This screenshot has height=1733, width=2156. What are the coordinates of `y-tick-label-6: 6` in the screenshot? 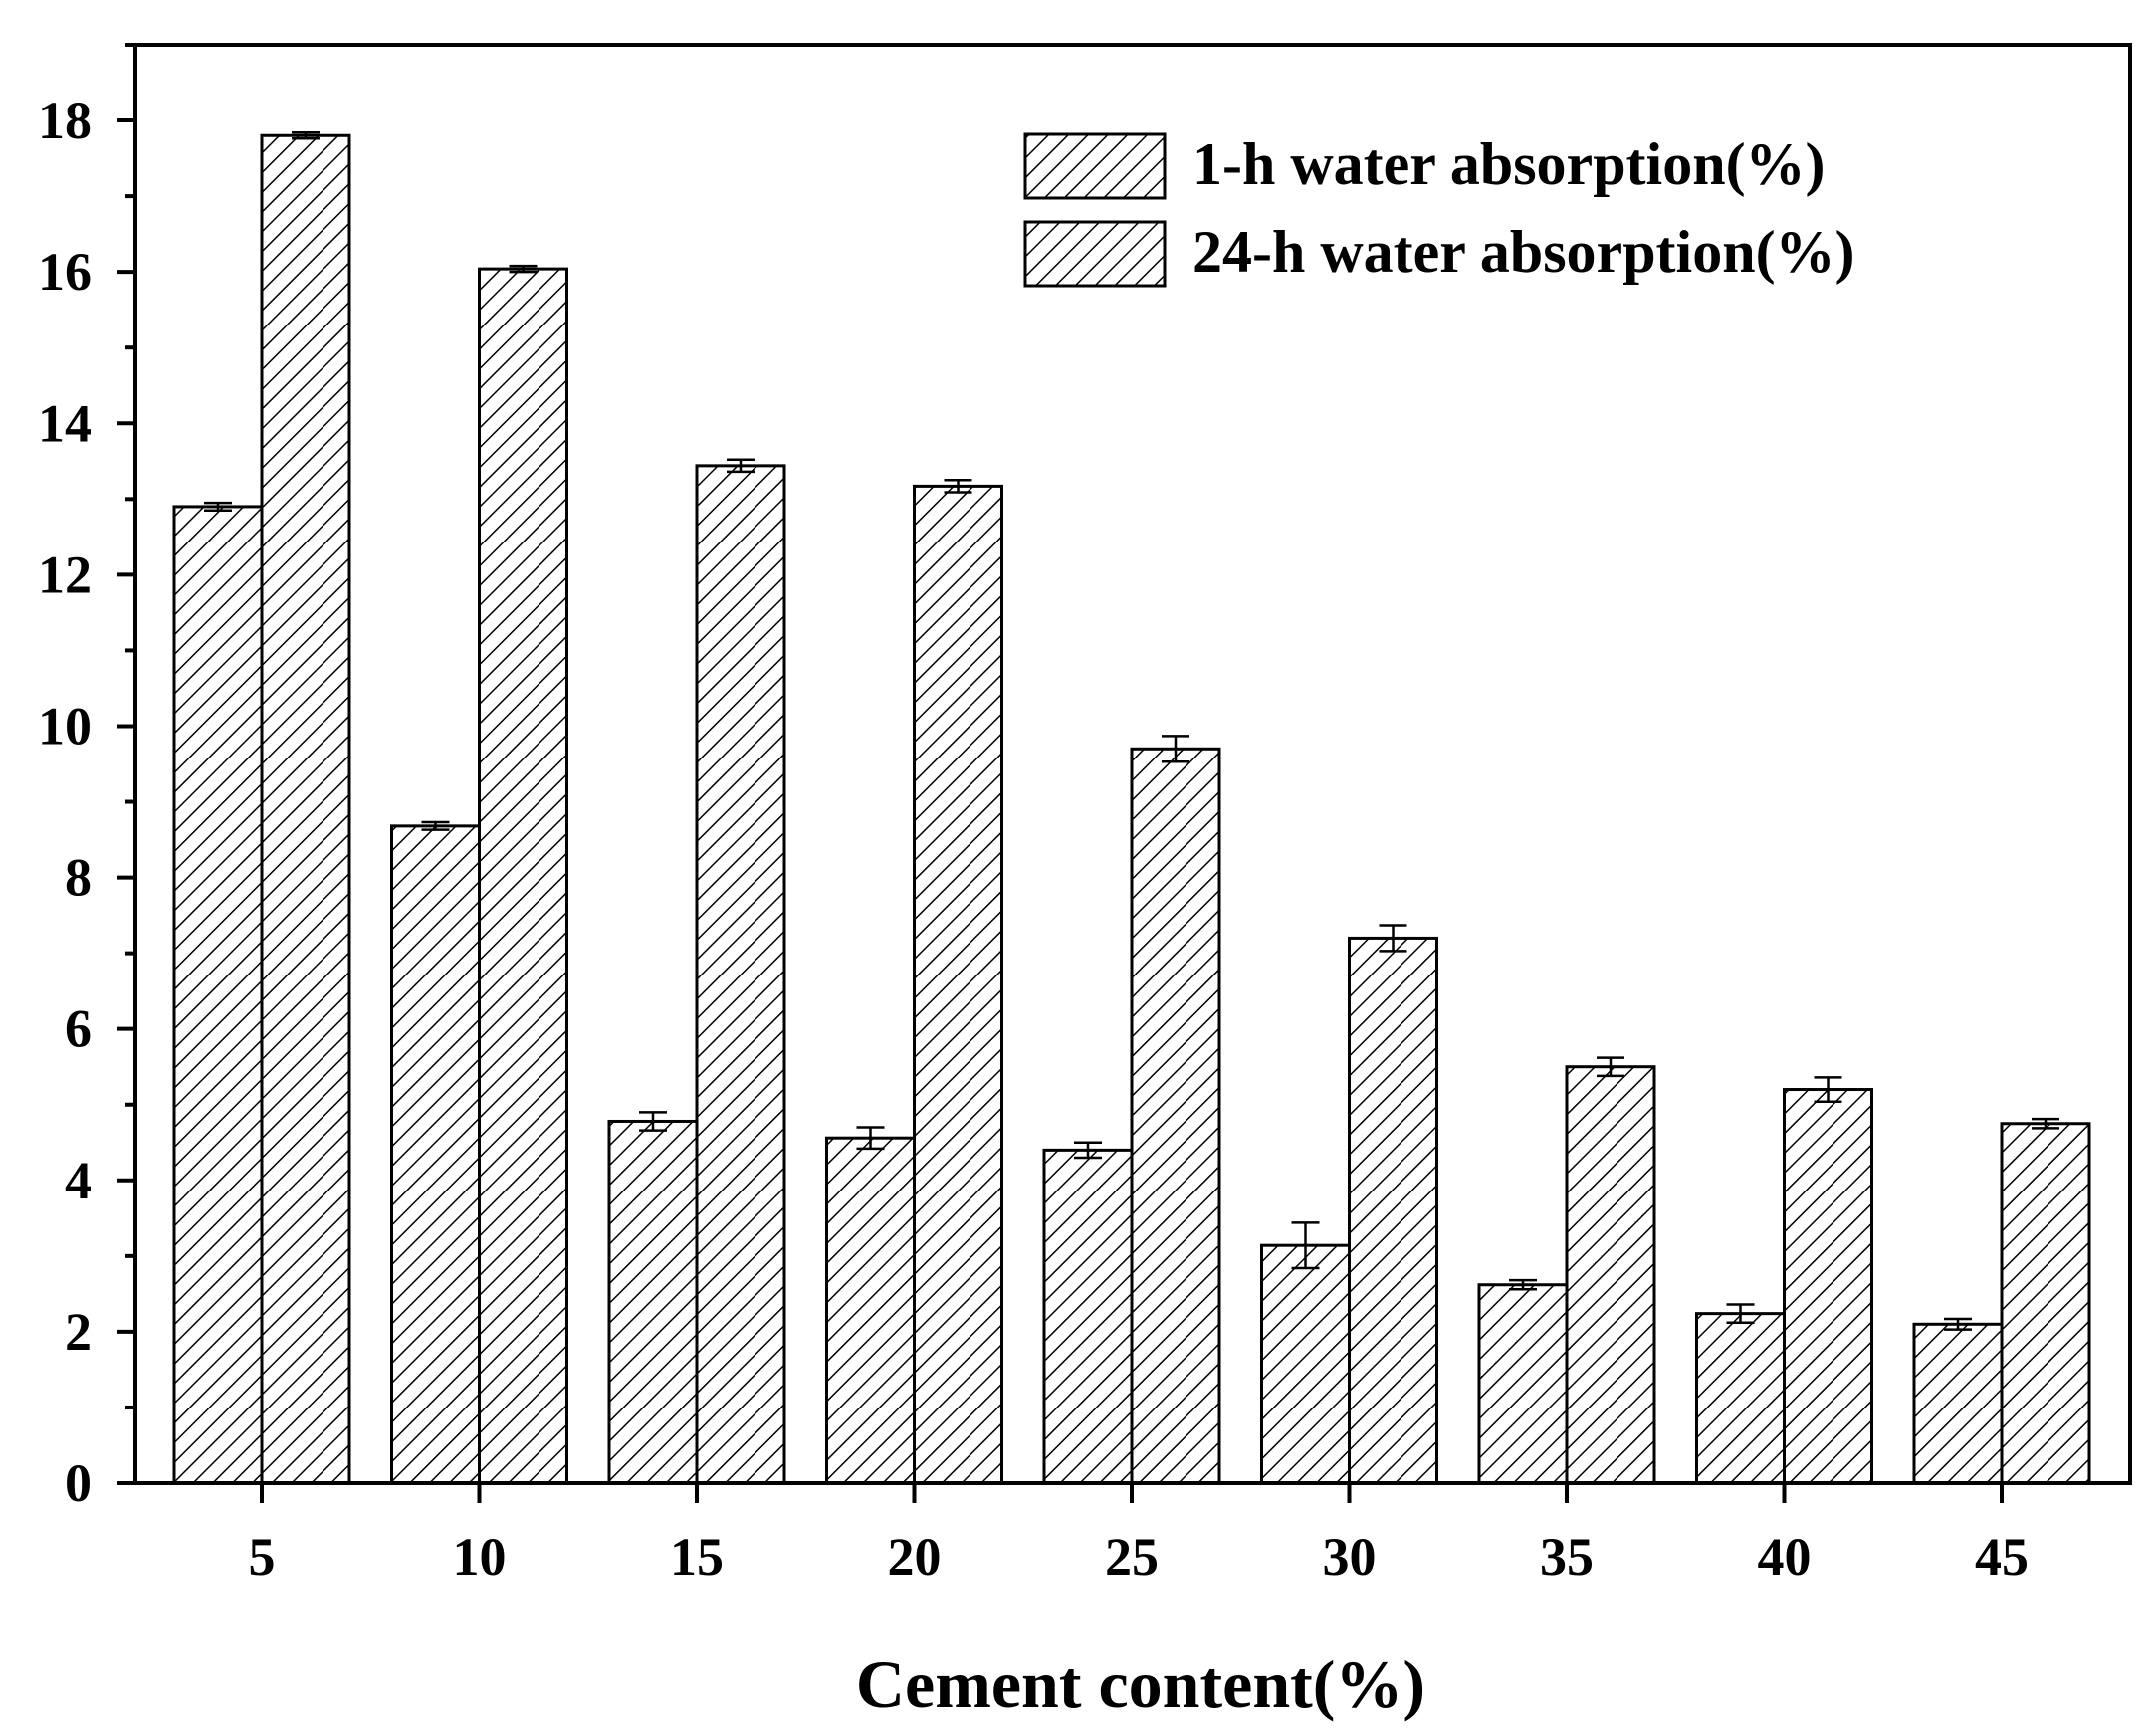 It's located at (78, 1029).